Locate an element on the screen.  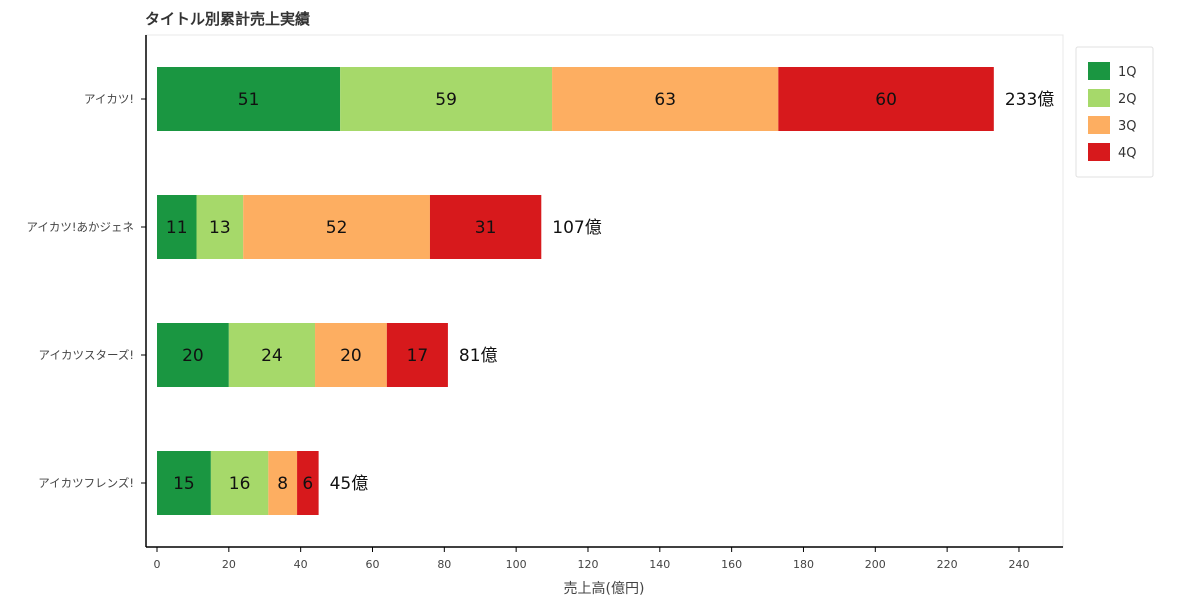
x-axis-label: 売上高(億円) is located at coordinates (604, 588).